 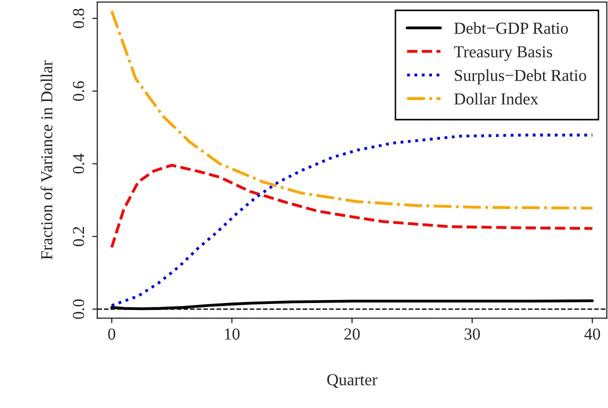 I want to click on legend-label: Treasury Basis, so click(x=503, y=53).